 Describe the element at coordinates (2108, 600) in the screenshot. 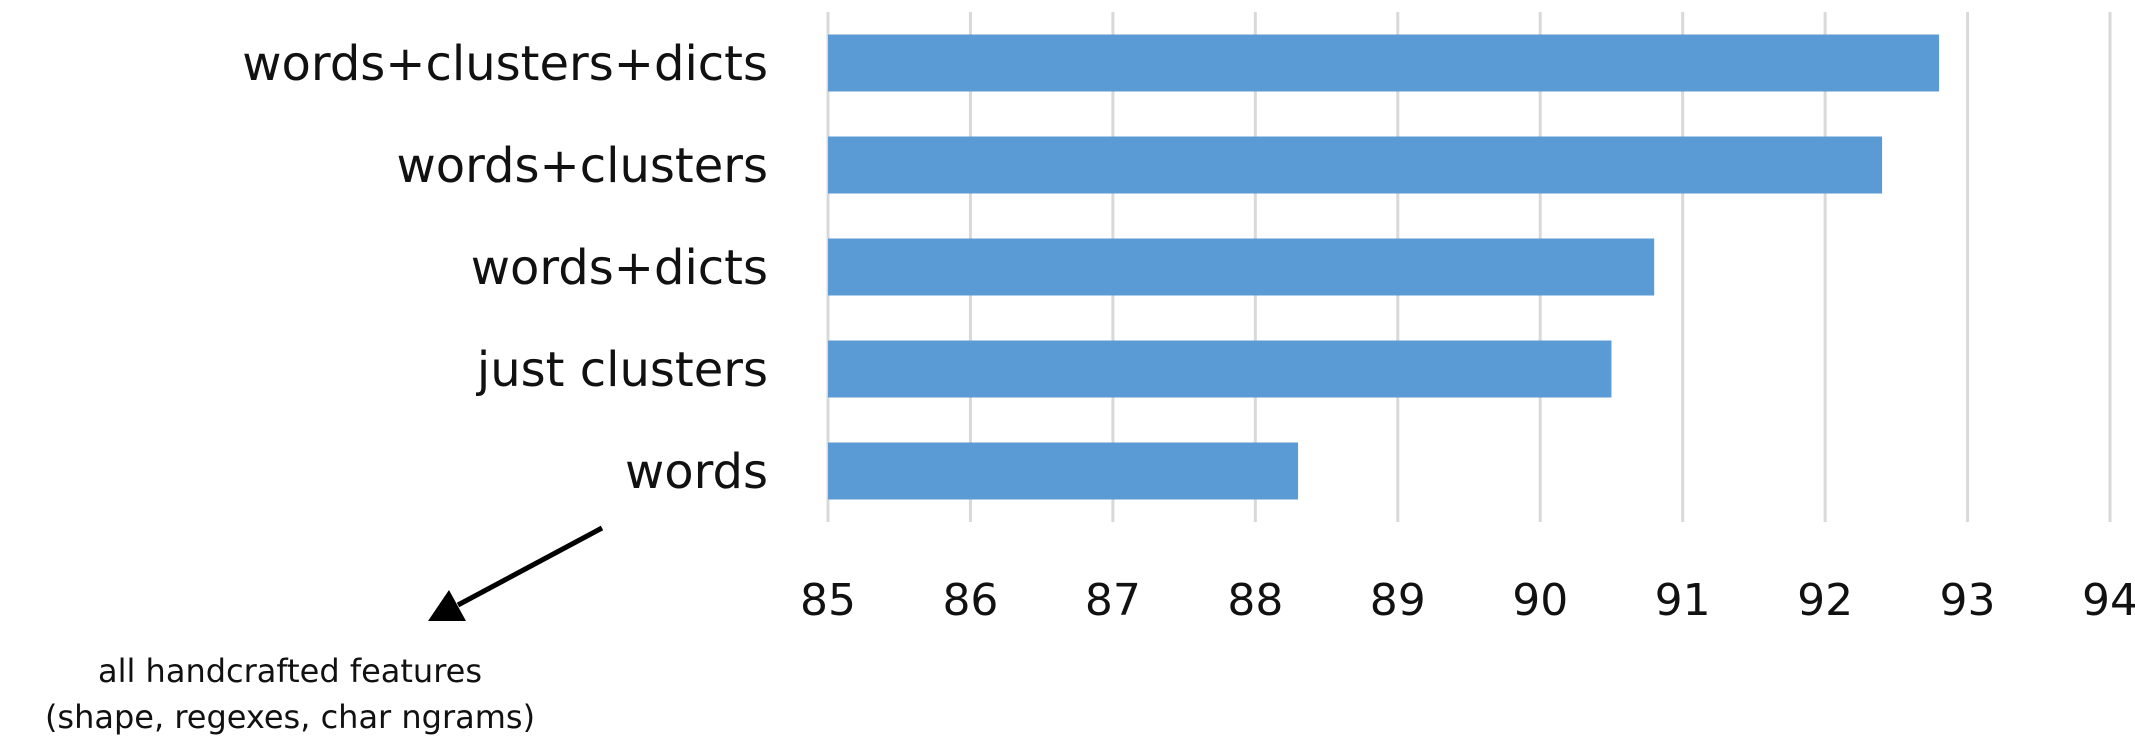

I see `x-tick-label: 94` at that location.